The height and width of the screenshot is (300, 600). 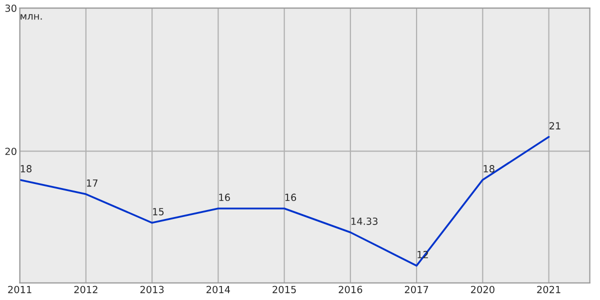 I want to click on x-tick-label: 2014, so click(x=218, y=290).